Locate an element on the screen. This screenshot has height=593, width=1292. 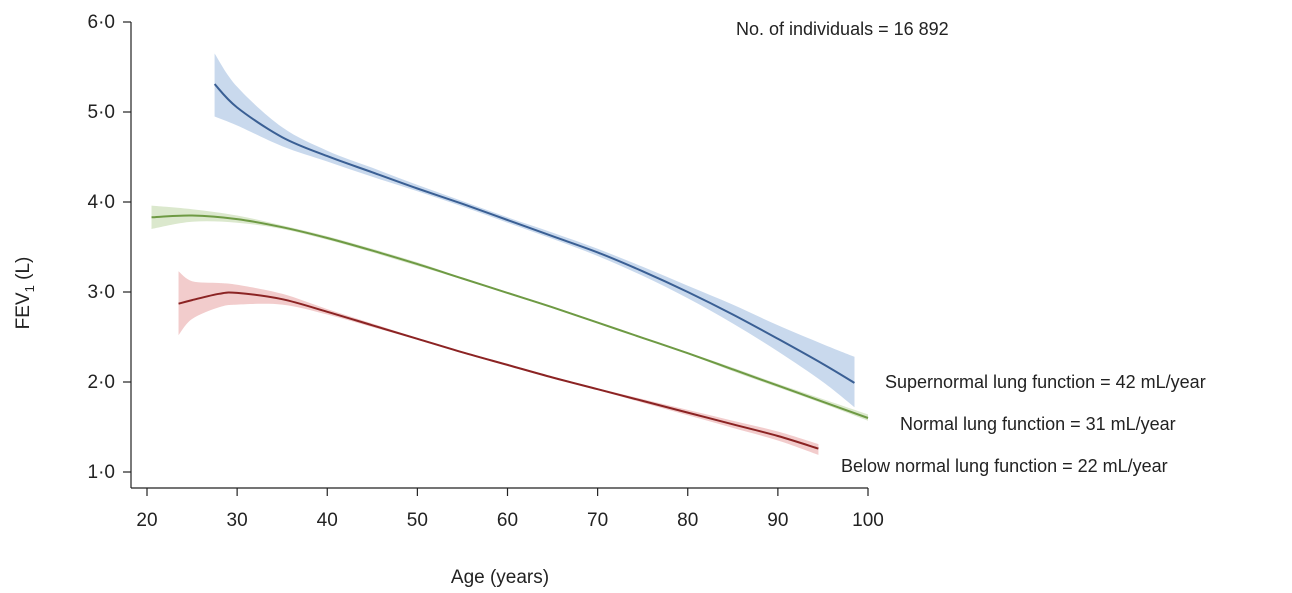
sample-size-annotation: No. of individuals = 16 892 is located at coordinates (842, 29).